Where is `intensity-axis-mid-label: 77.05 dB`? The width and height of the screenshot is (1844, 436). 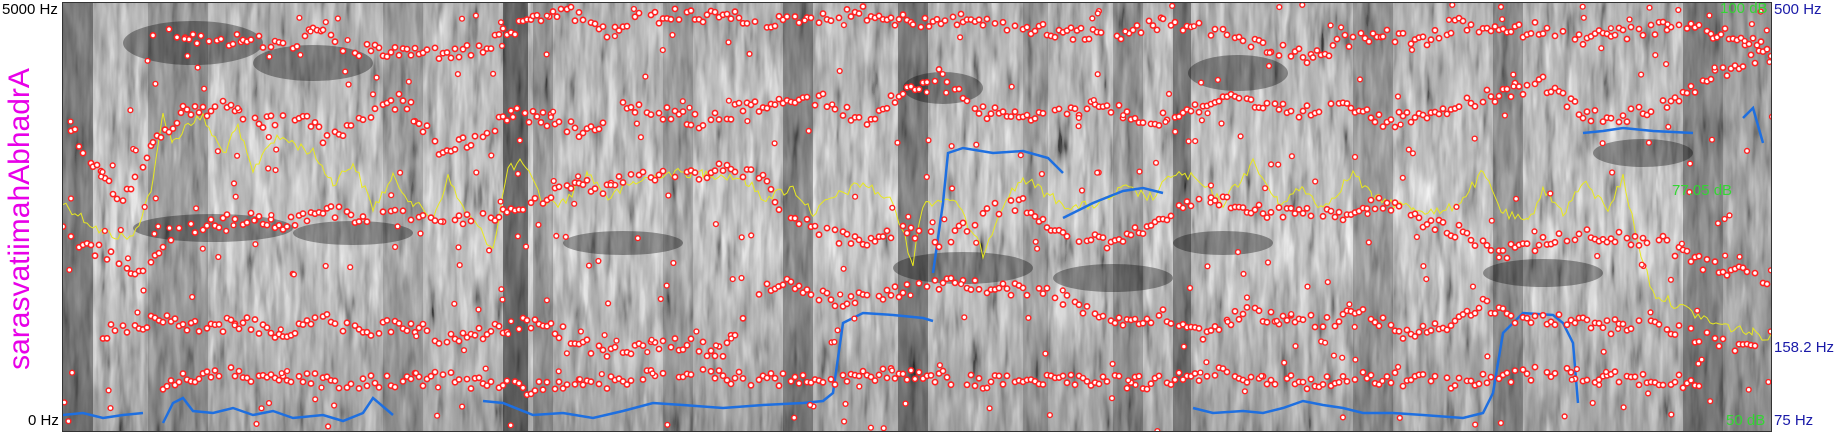
intensity-axis-mid-label: 77.05 dB is located at coordinates (1702, 190).